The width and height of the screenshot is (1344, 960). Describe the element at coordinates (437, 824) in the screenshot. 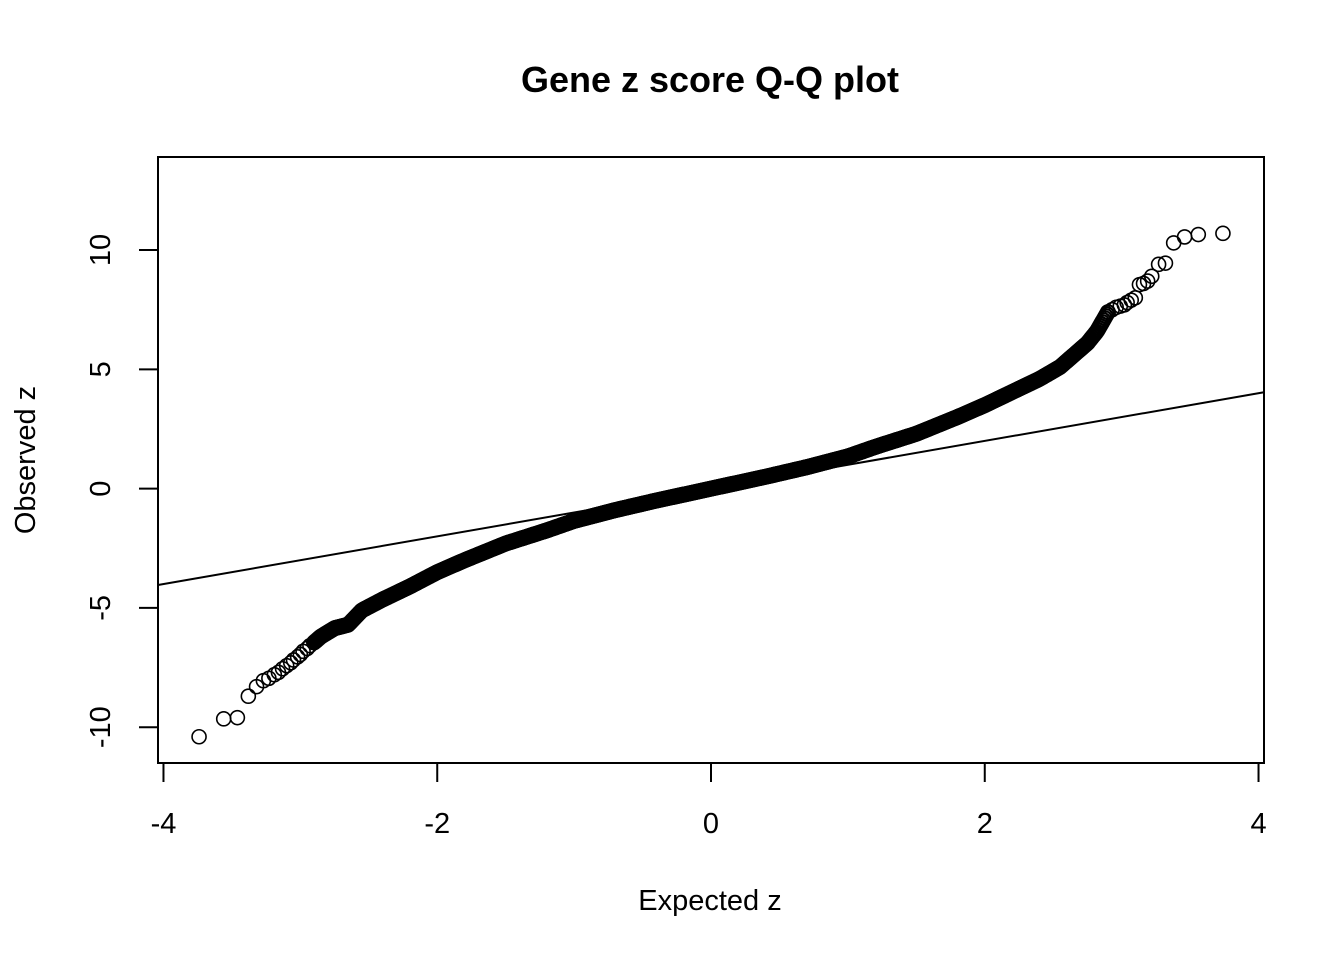

I see `x-tick-label: -2` at that location.